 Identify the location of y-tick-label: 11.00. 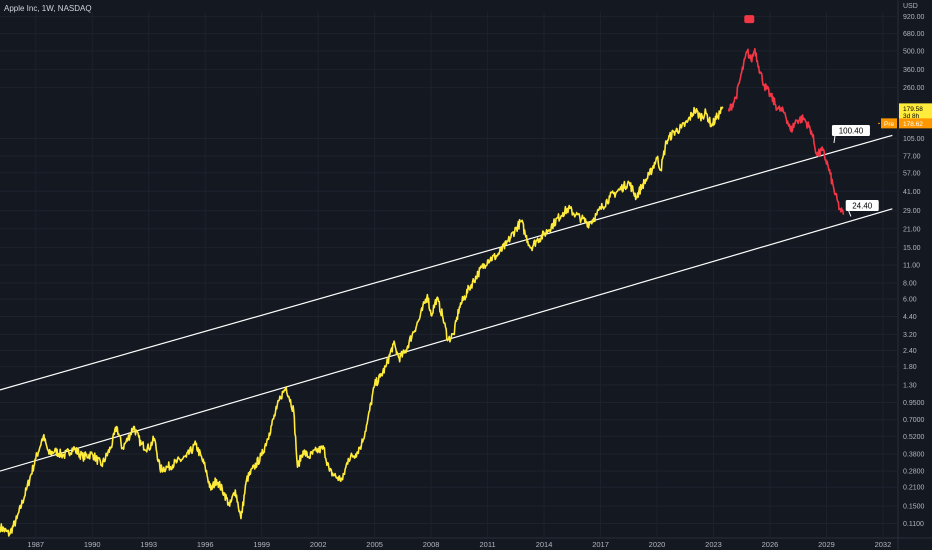
(911, 266).